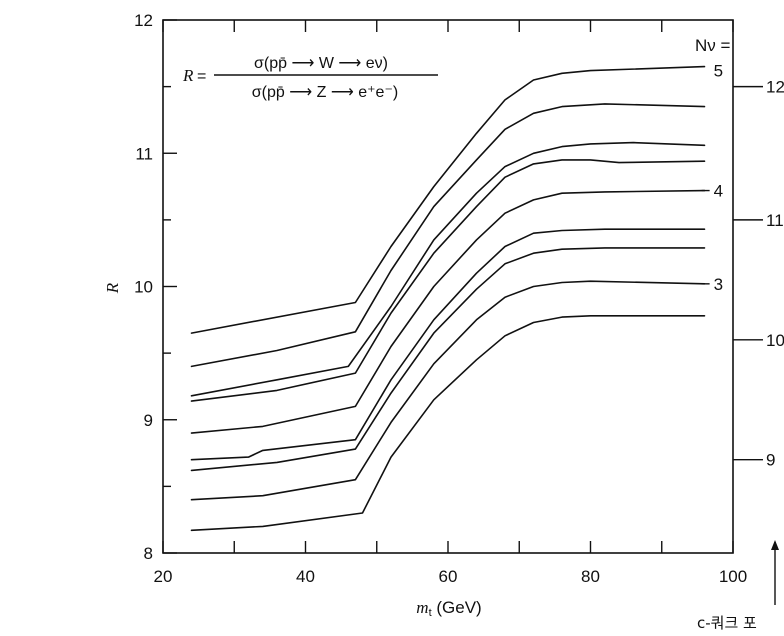 The width and height of the screenshot is (784, 636). What do you see at coordinates (457, 607) in the screenshot?
I see `x-axis-label-unit: (GeV)` at bounding box center [457, 607].